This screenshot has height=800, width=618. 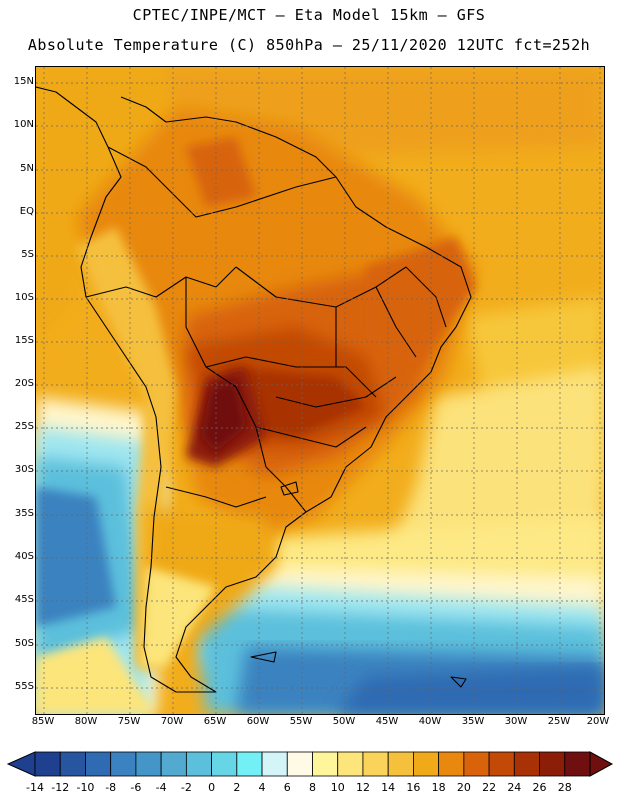 I want to click on colorbar-tick-label: -6, so click(x=136, y=787).